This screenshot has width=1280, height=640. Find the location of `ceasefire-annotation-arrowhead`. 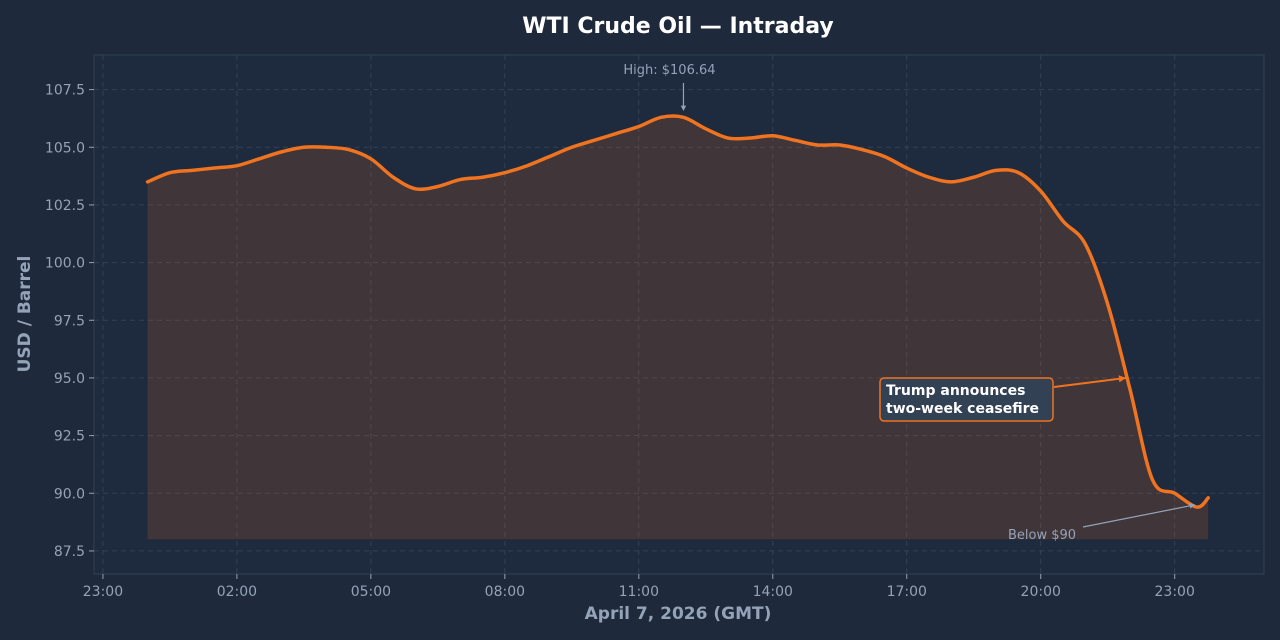

ceasefire-annotation-arrowhead is located at coordinates (1122, 379).